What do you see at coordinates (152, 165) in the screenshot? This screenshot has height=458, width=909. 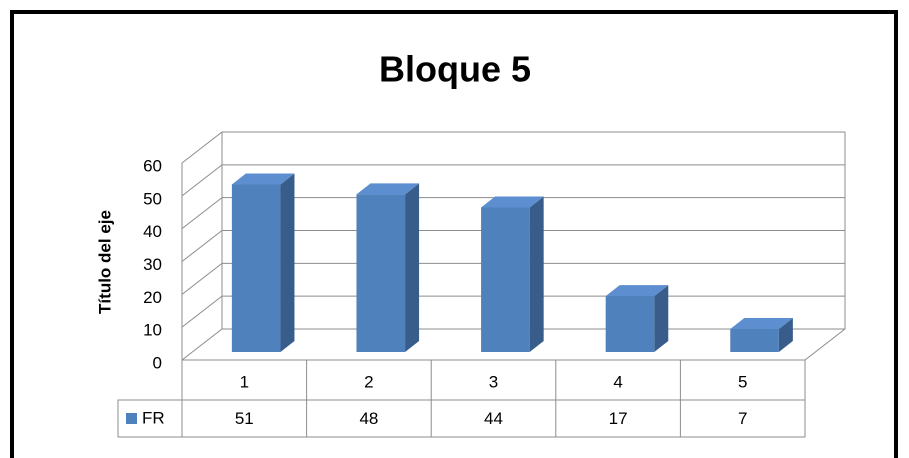 I see `y-tick-label: 60` at bounding box center [152, 165].